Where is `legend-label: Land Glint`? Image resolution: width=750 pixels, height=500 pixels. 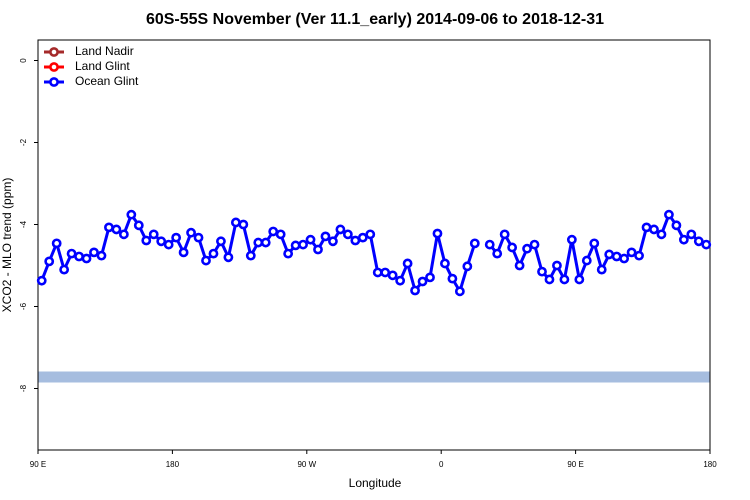 legend-label: Land Glint is located at coordinates (102, 66).